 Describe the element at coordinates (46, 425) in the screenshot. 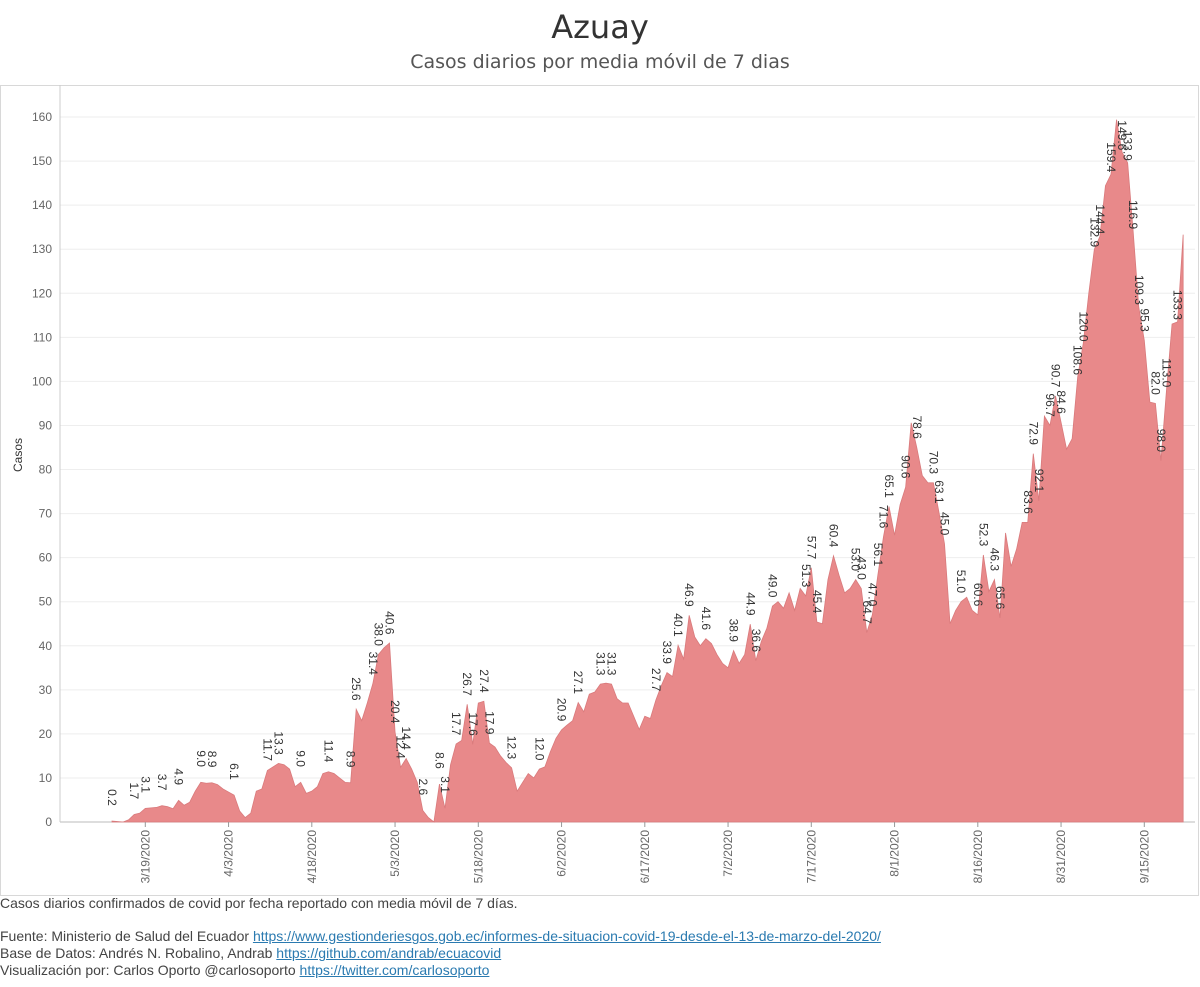

I see `y-tick-label: 90` at that location.